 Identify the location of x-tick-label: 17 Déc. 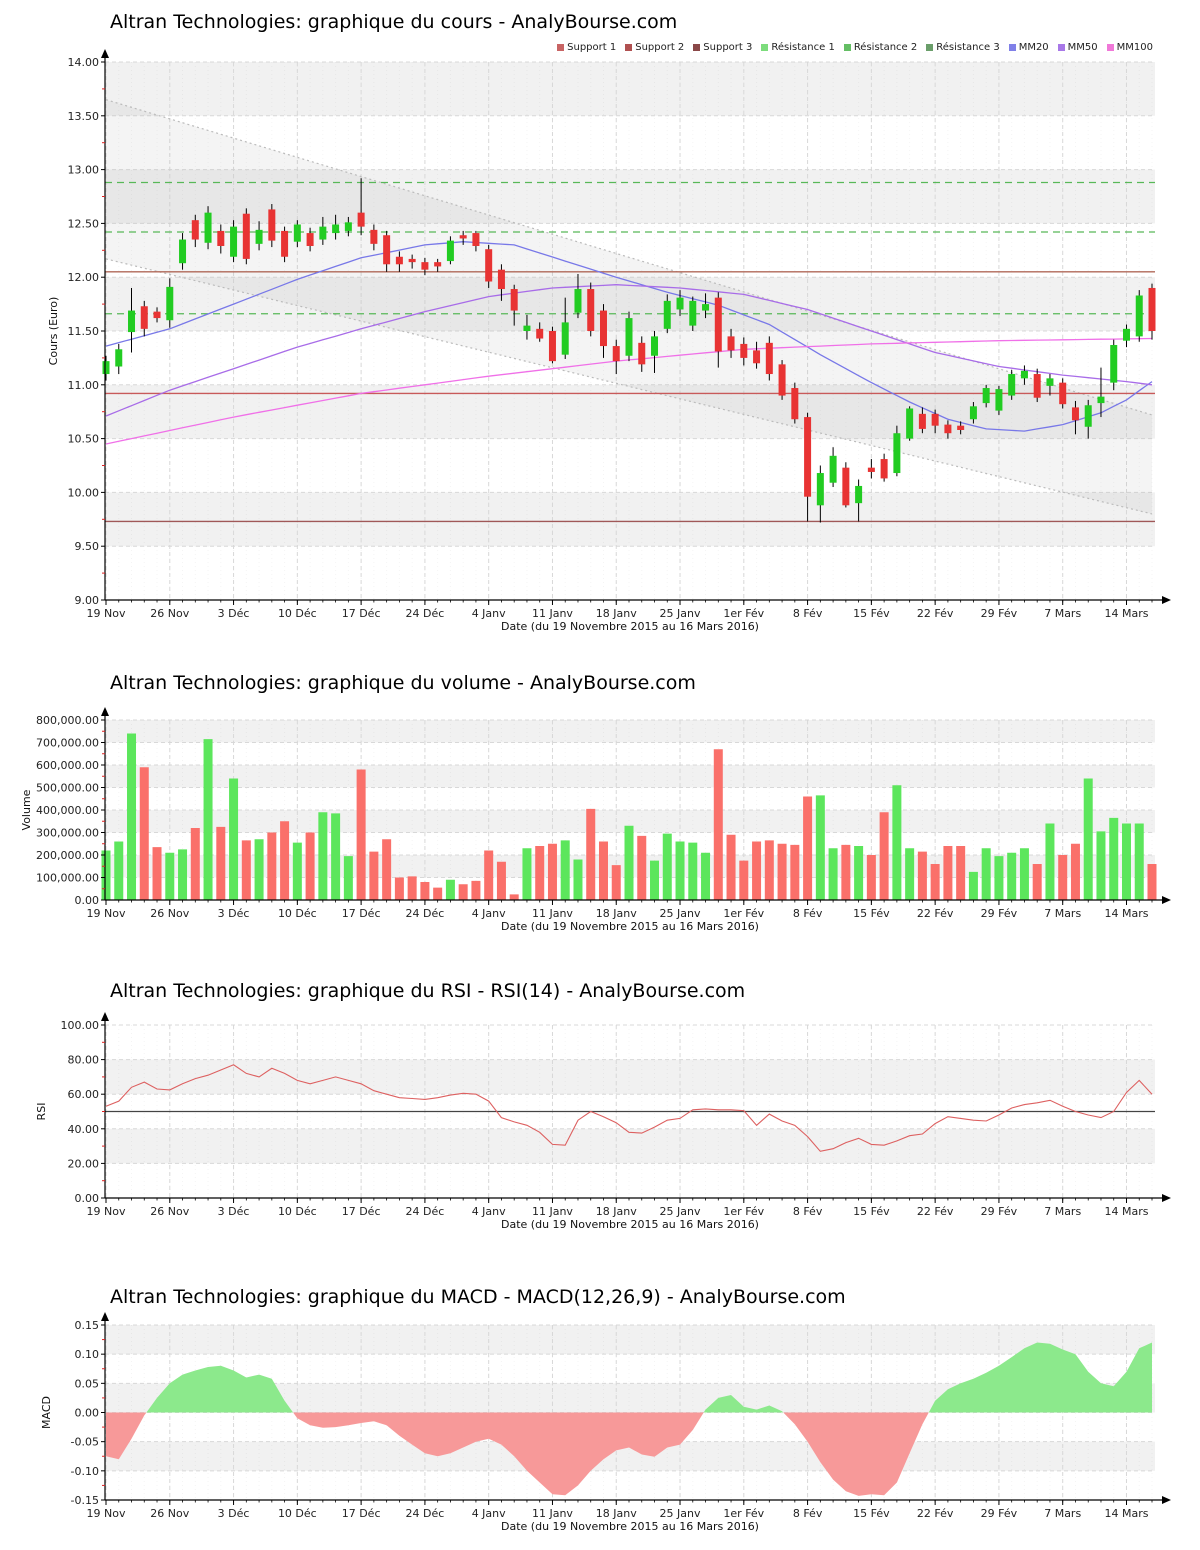
(361, 1211).